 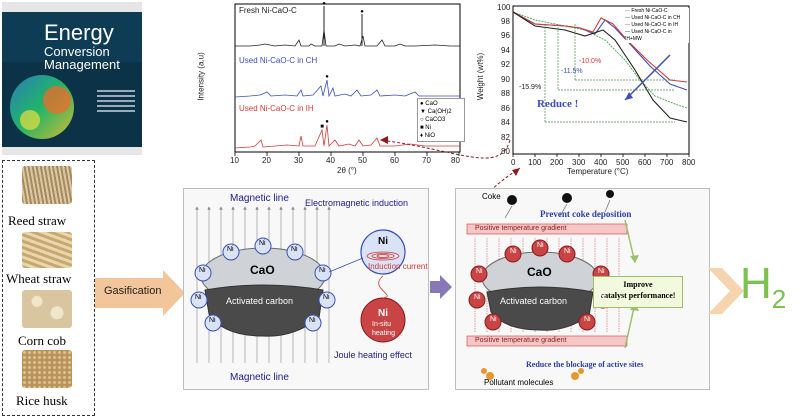 What do you see at coordinates (266, 160) in the screenshot?
I see `xrd-xtick-20: 20` at bounding box center [266, 160].